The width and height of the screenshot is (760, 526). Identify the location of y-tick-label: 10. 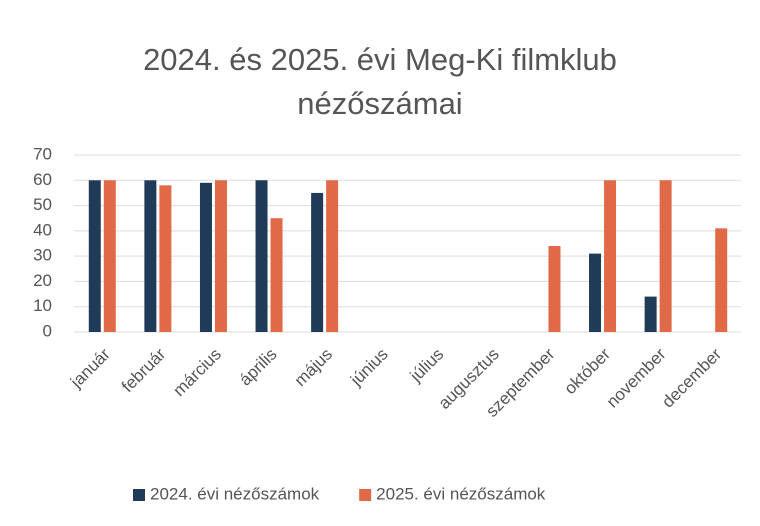
(42, 305).